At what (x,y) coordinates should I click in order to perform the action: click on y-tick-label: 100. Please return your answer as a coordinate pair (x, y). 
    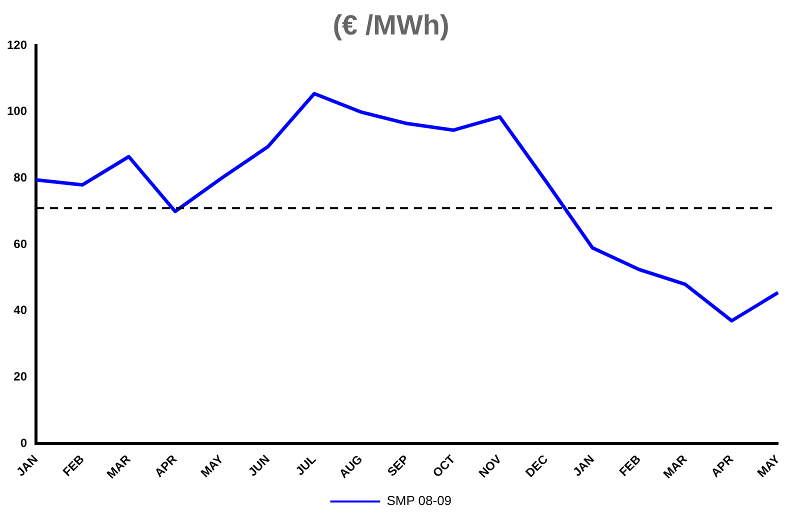
    Looking at the image, I should click on (17, 111).